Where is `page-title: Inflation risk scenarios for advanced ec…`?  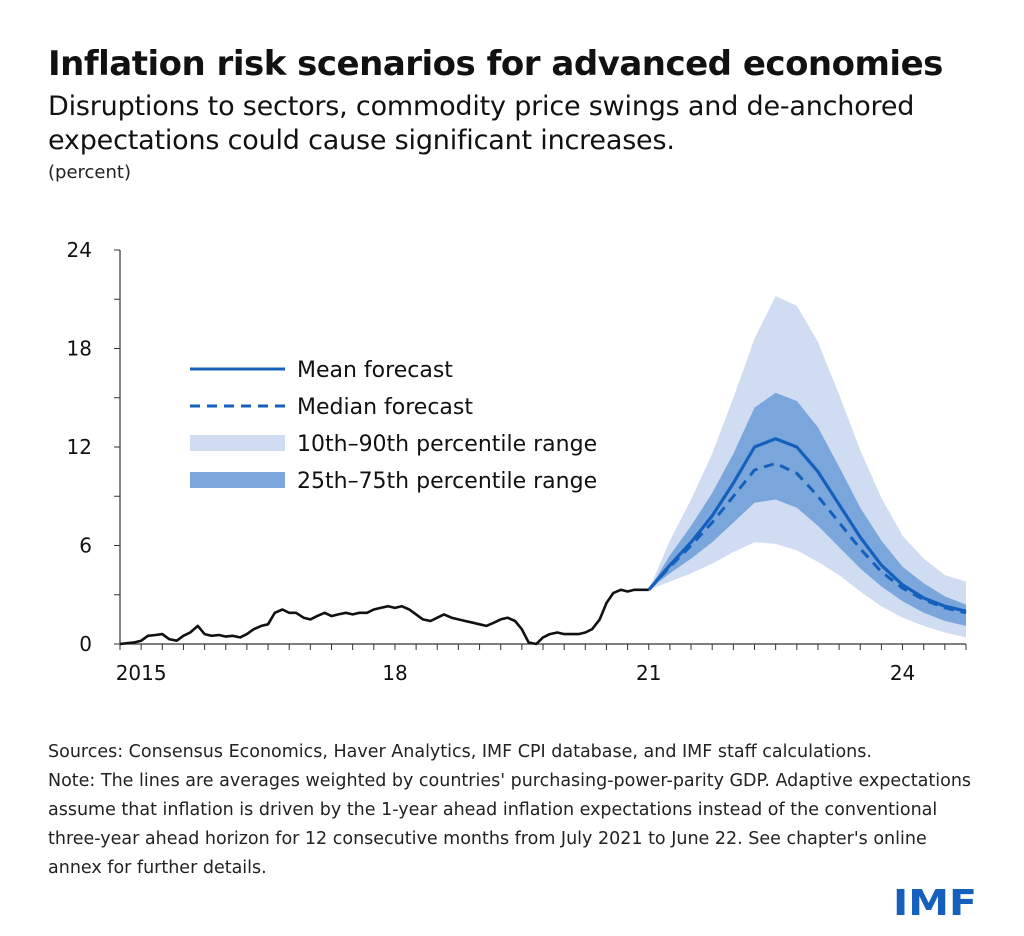 page-title: Inflation risk scenarios for advanced ec… is located at coordinates (495, 64).